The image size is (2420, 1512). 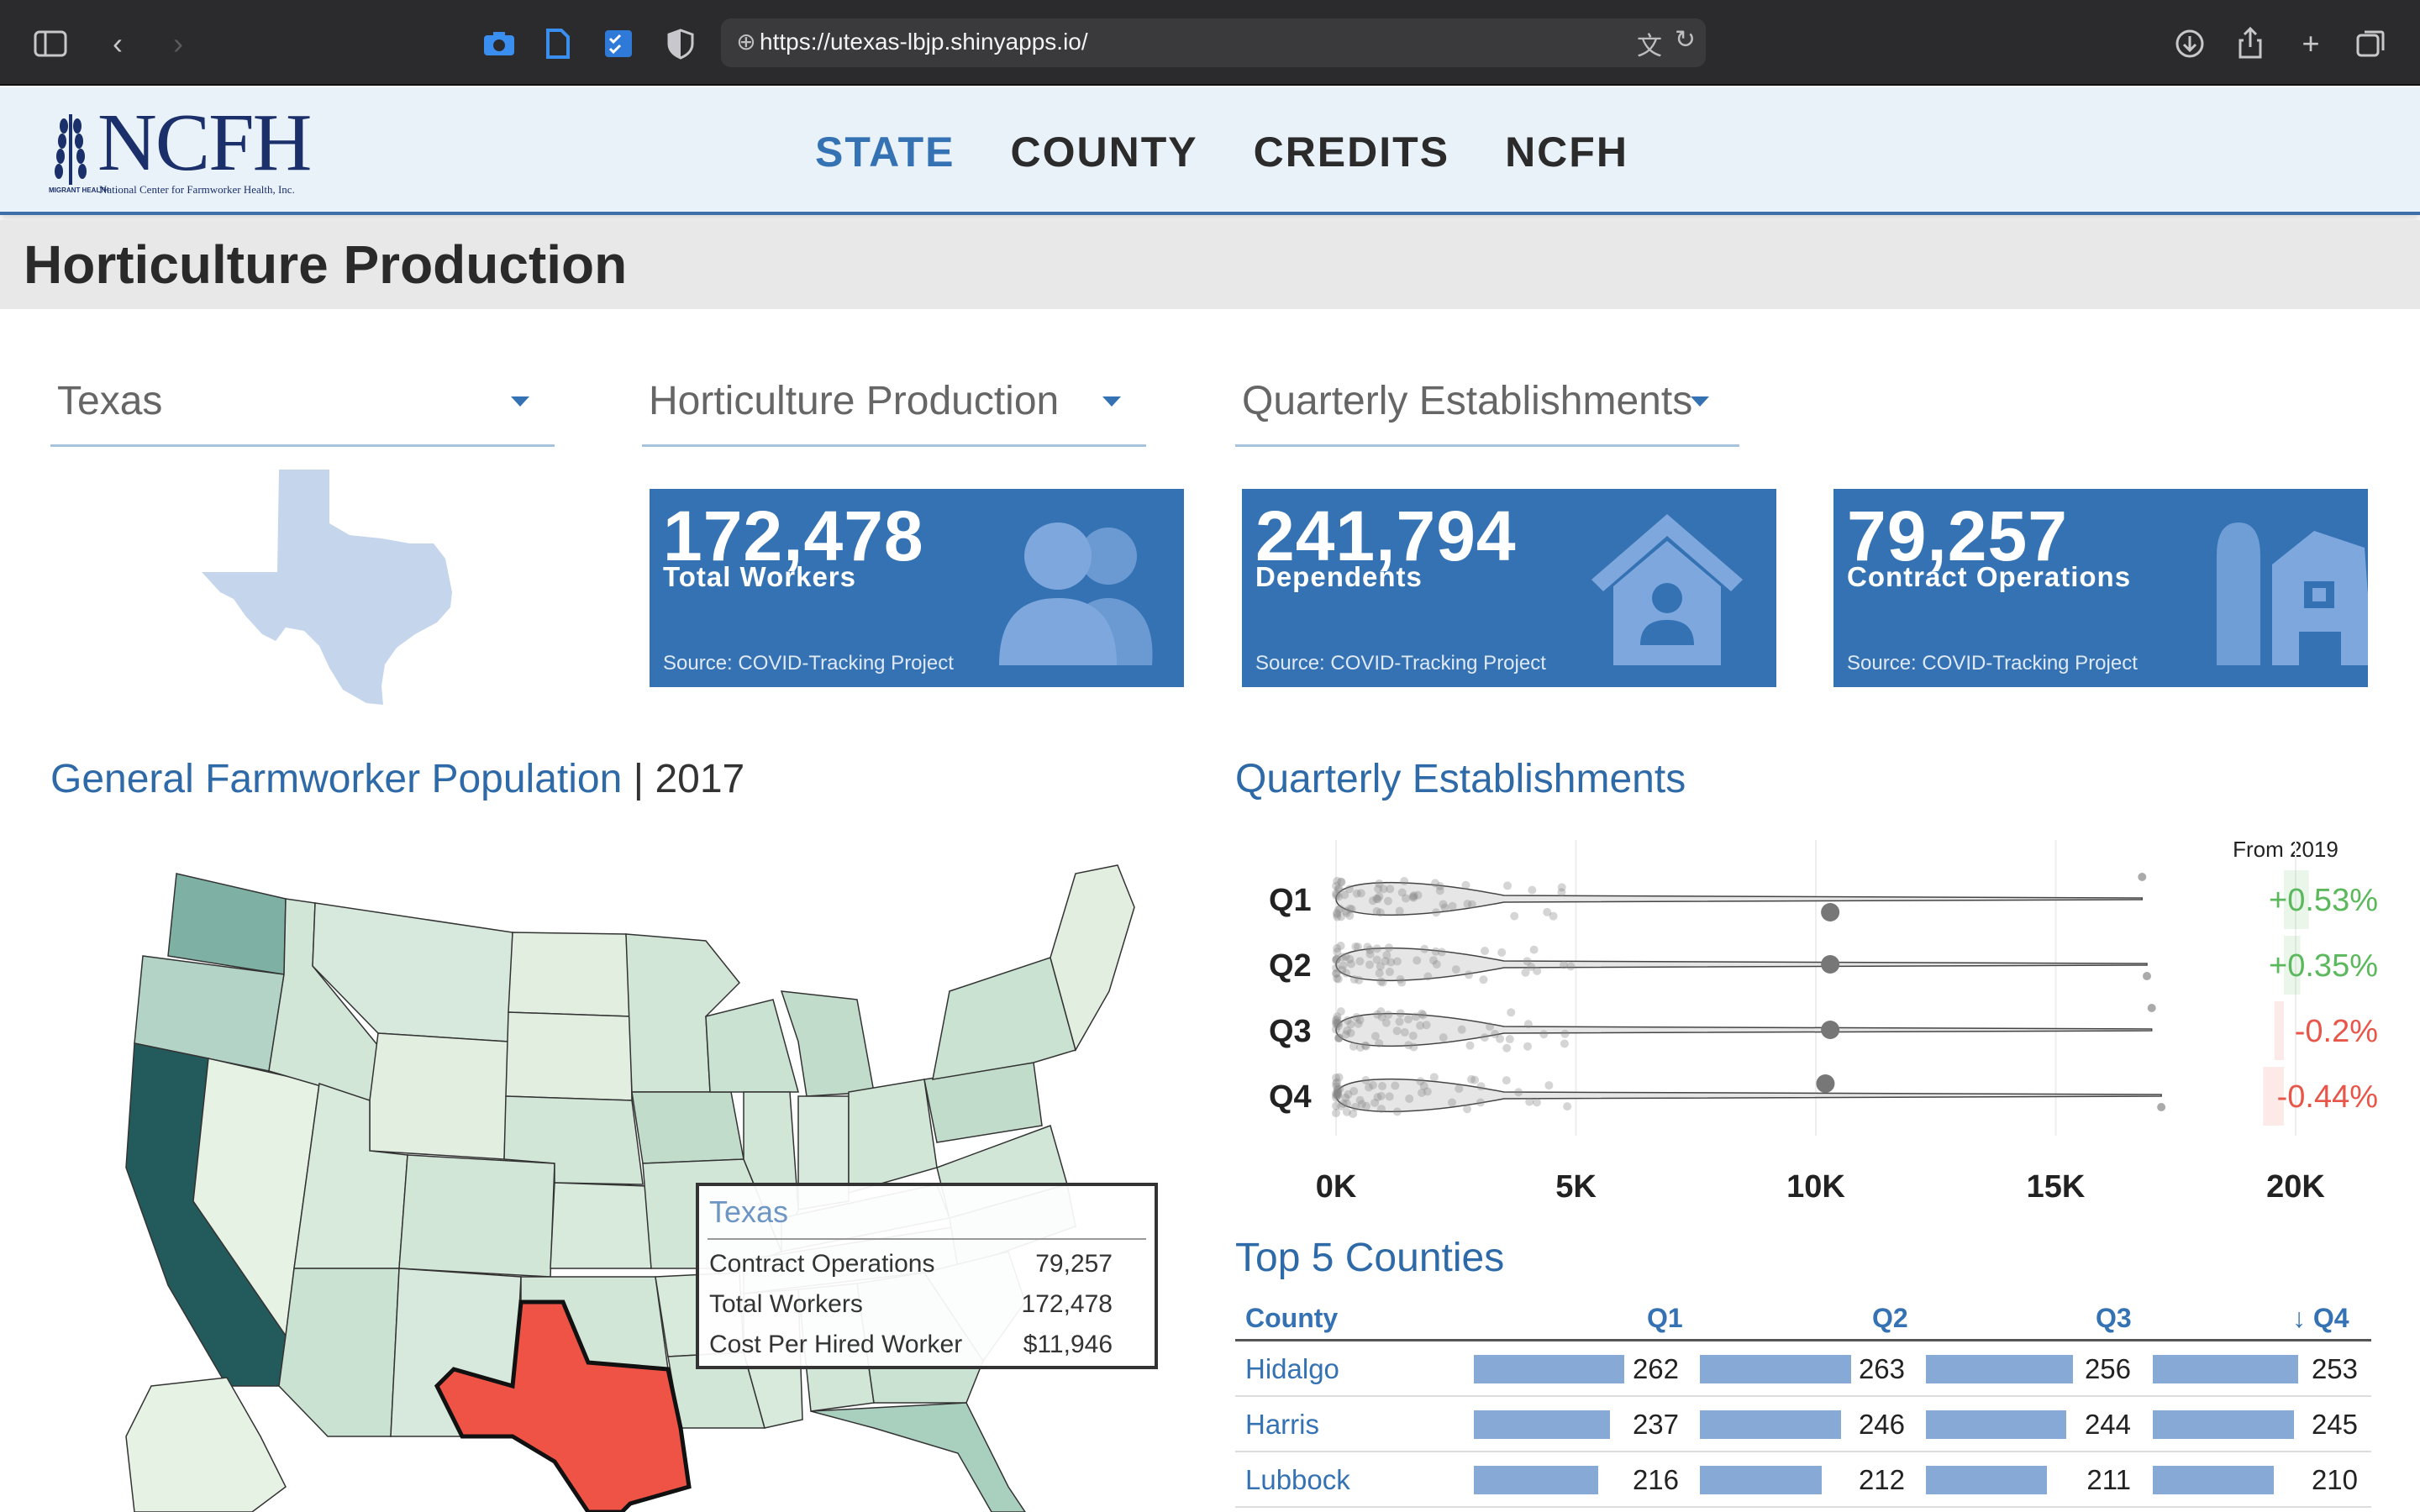 What do you see at coordinates (822, 1264) in the screenshot?
I see `tooltip-label: Contract Operations` at bounding box center [822, 1264].